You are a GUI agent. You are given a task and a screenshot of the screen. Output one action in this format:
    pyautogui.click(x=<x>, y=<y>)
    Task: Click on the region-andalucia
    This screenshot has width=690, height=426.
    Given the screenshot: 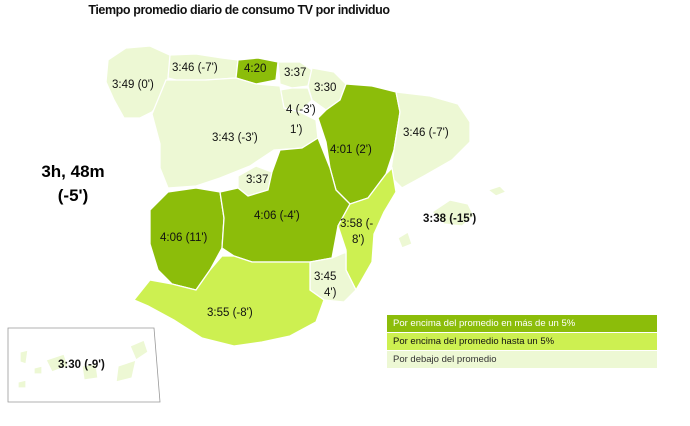 What is the action you would take?
    pyautogui.click(x=228, y=301)
    